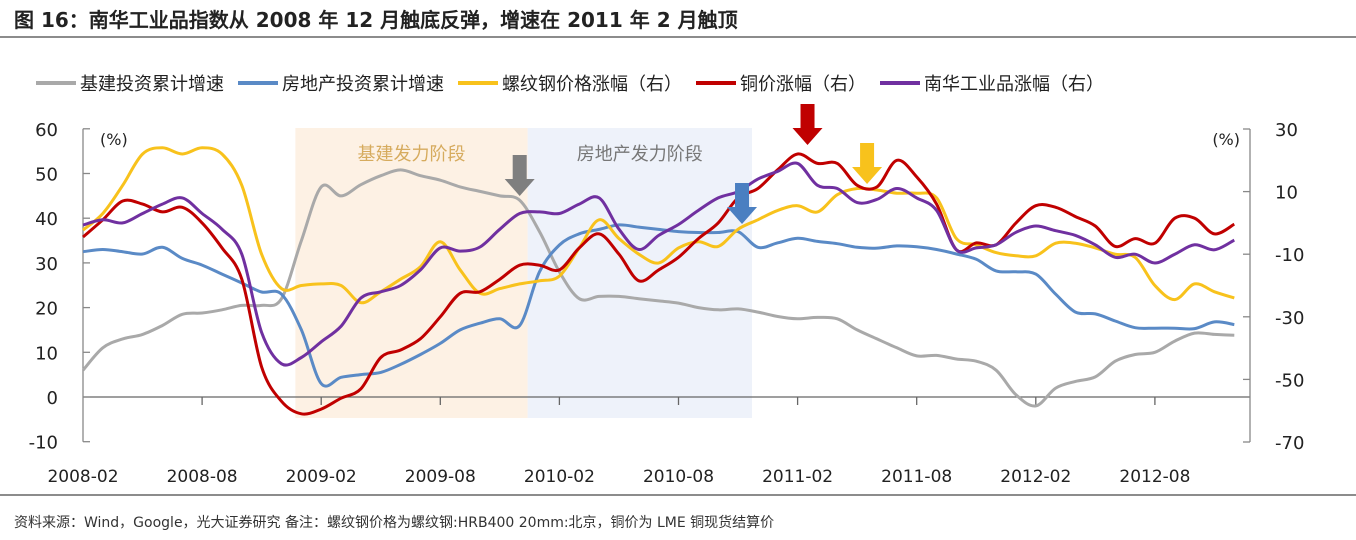 The height and width of the screenshot is (540, 1356). I want to click on legend-item: 基建投资累计增速, so click(130, 83).